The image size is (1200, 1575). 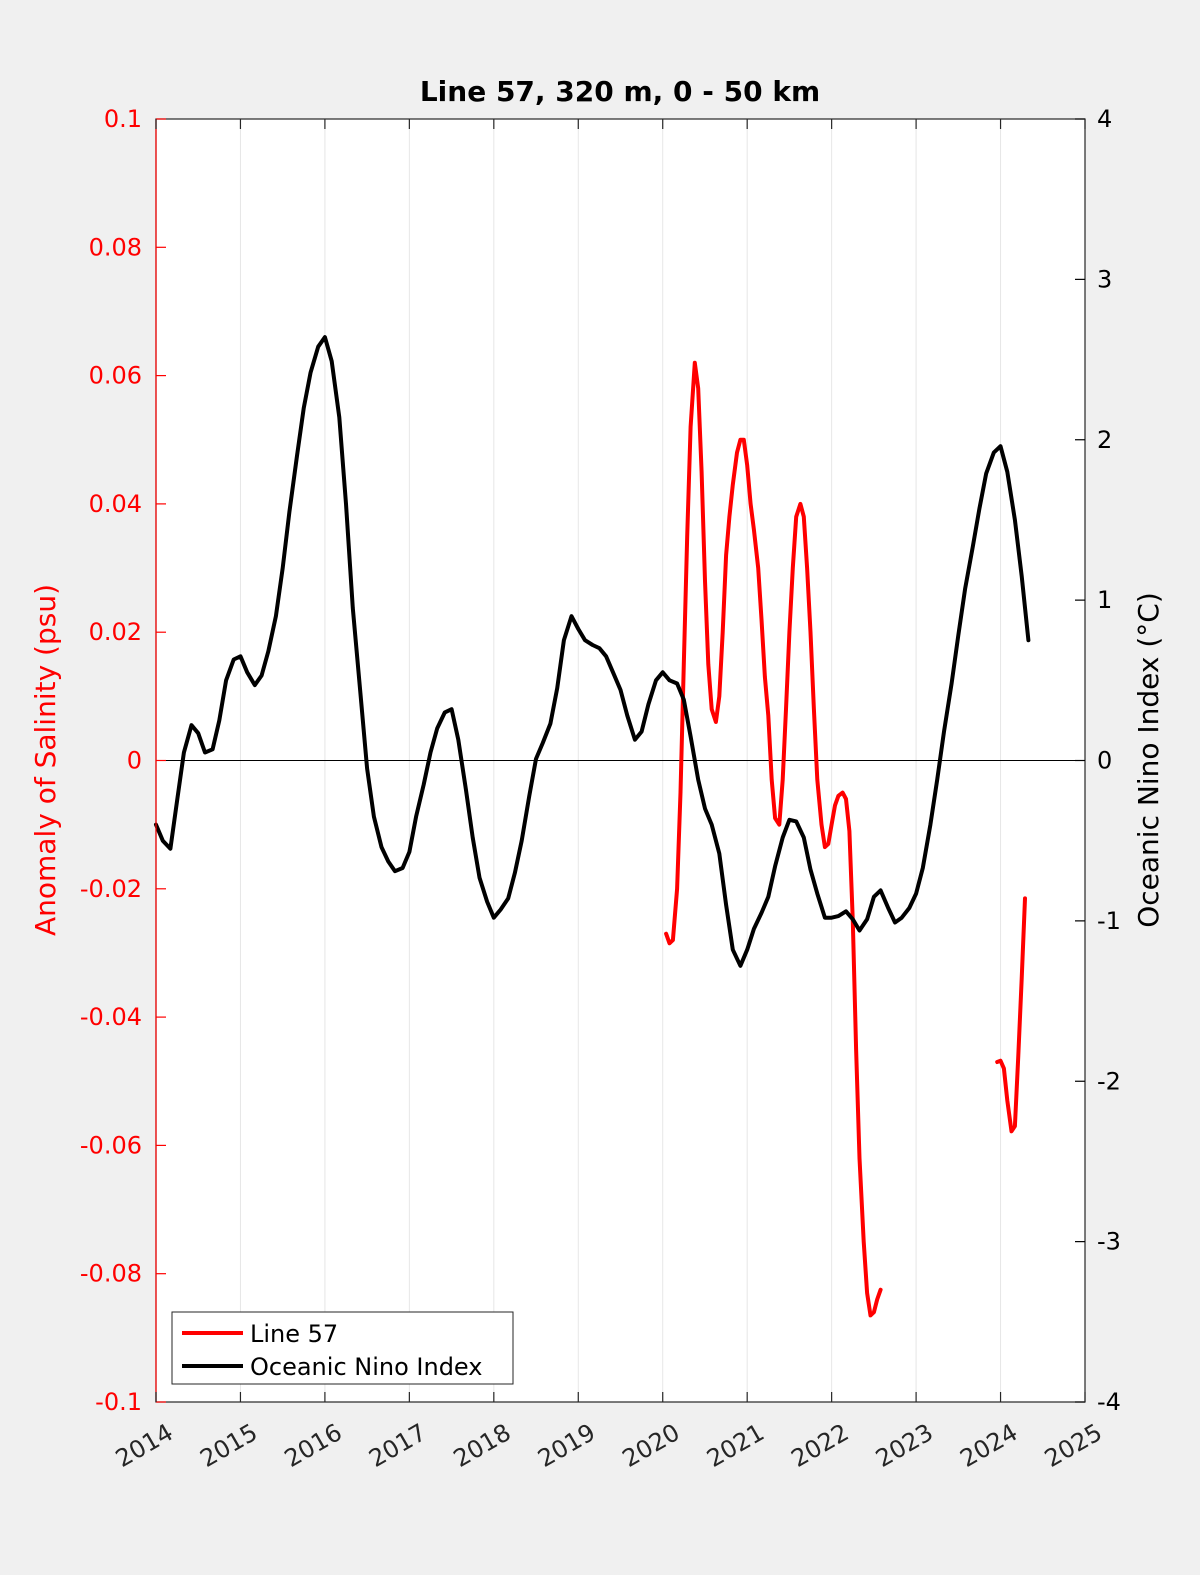 What do you see at coordinates (1148, 760) in the screenshot?
I see `right-axis-title: Oceanic Nino Index (°C)` at bounding box center [1148, 760].